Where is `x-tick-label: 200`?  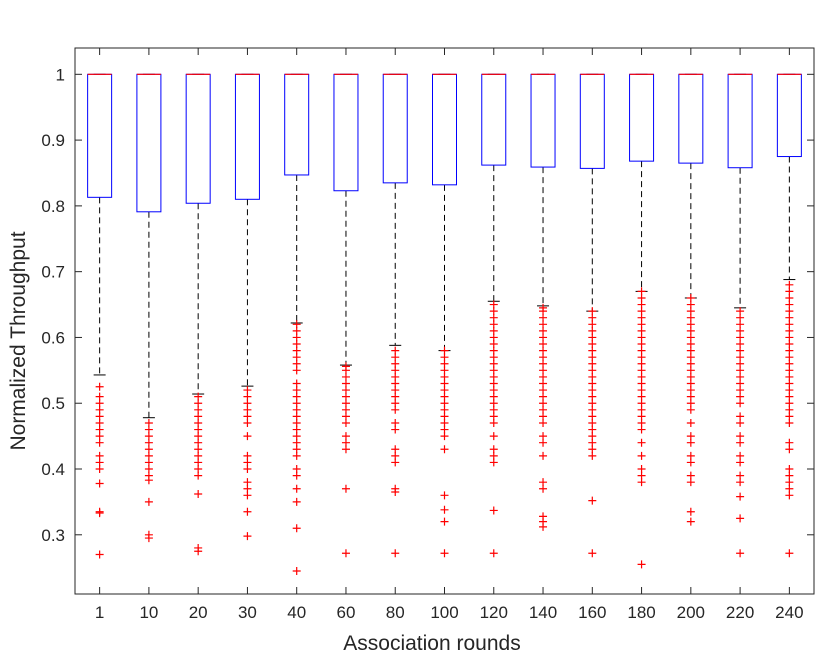 x-tick-label: 200 is located at coordinates (691, 612).